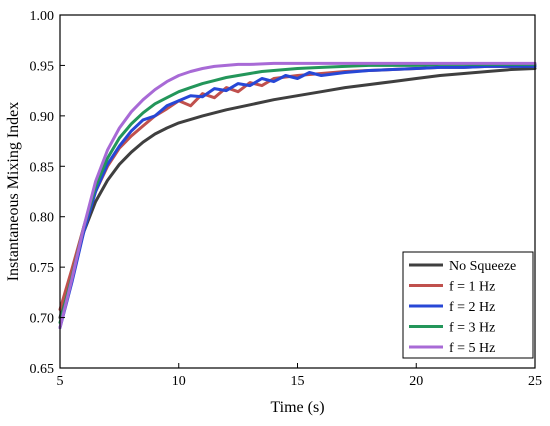 The width and height of the screenshot is (550, 426). I want to click on x-tick-label: 10, so click(179, 381).